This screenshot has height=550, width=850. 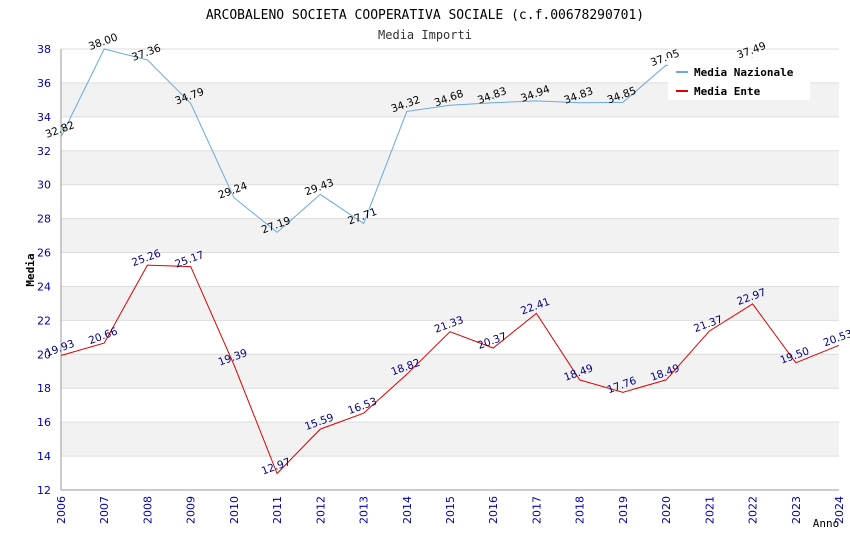 What do you see at coordinates (146, 53) in the screenshot?
I see `data-label: 37.36` at bounding box center [146, 53].